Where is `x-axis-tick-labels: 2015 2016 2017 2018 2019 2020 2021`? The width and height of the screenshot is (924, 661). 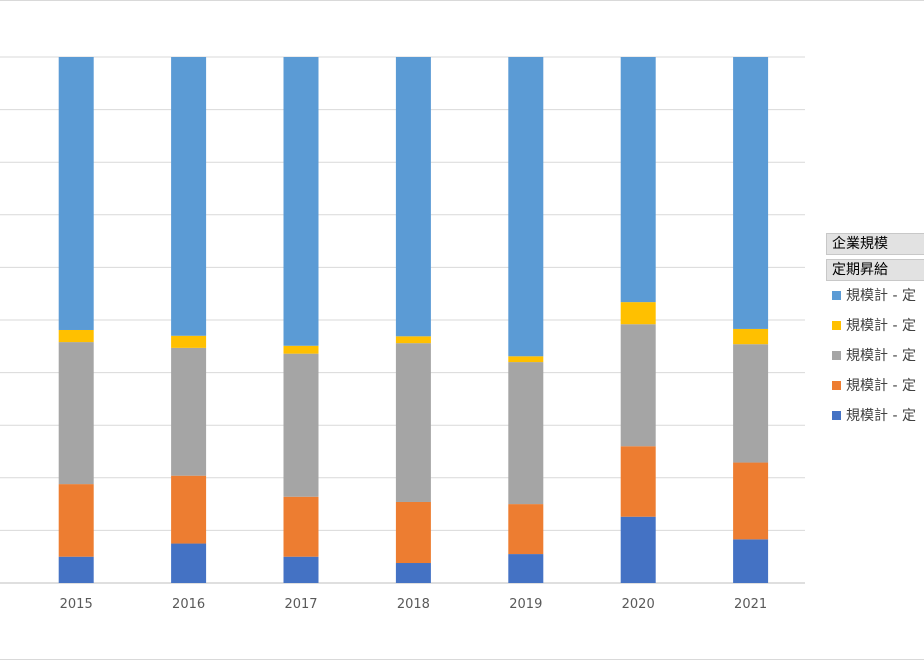
x-axis-tick-labels: 2015 2016 2017 2018 2019 2020 2021 is located at coordinates (413, 604).